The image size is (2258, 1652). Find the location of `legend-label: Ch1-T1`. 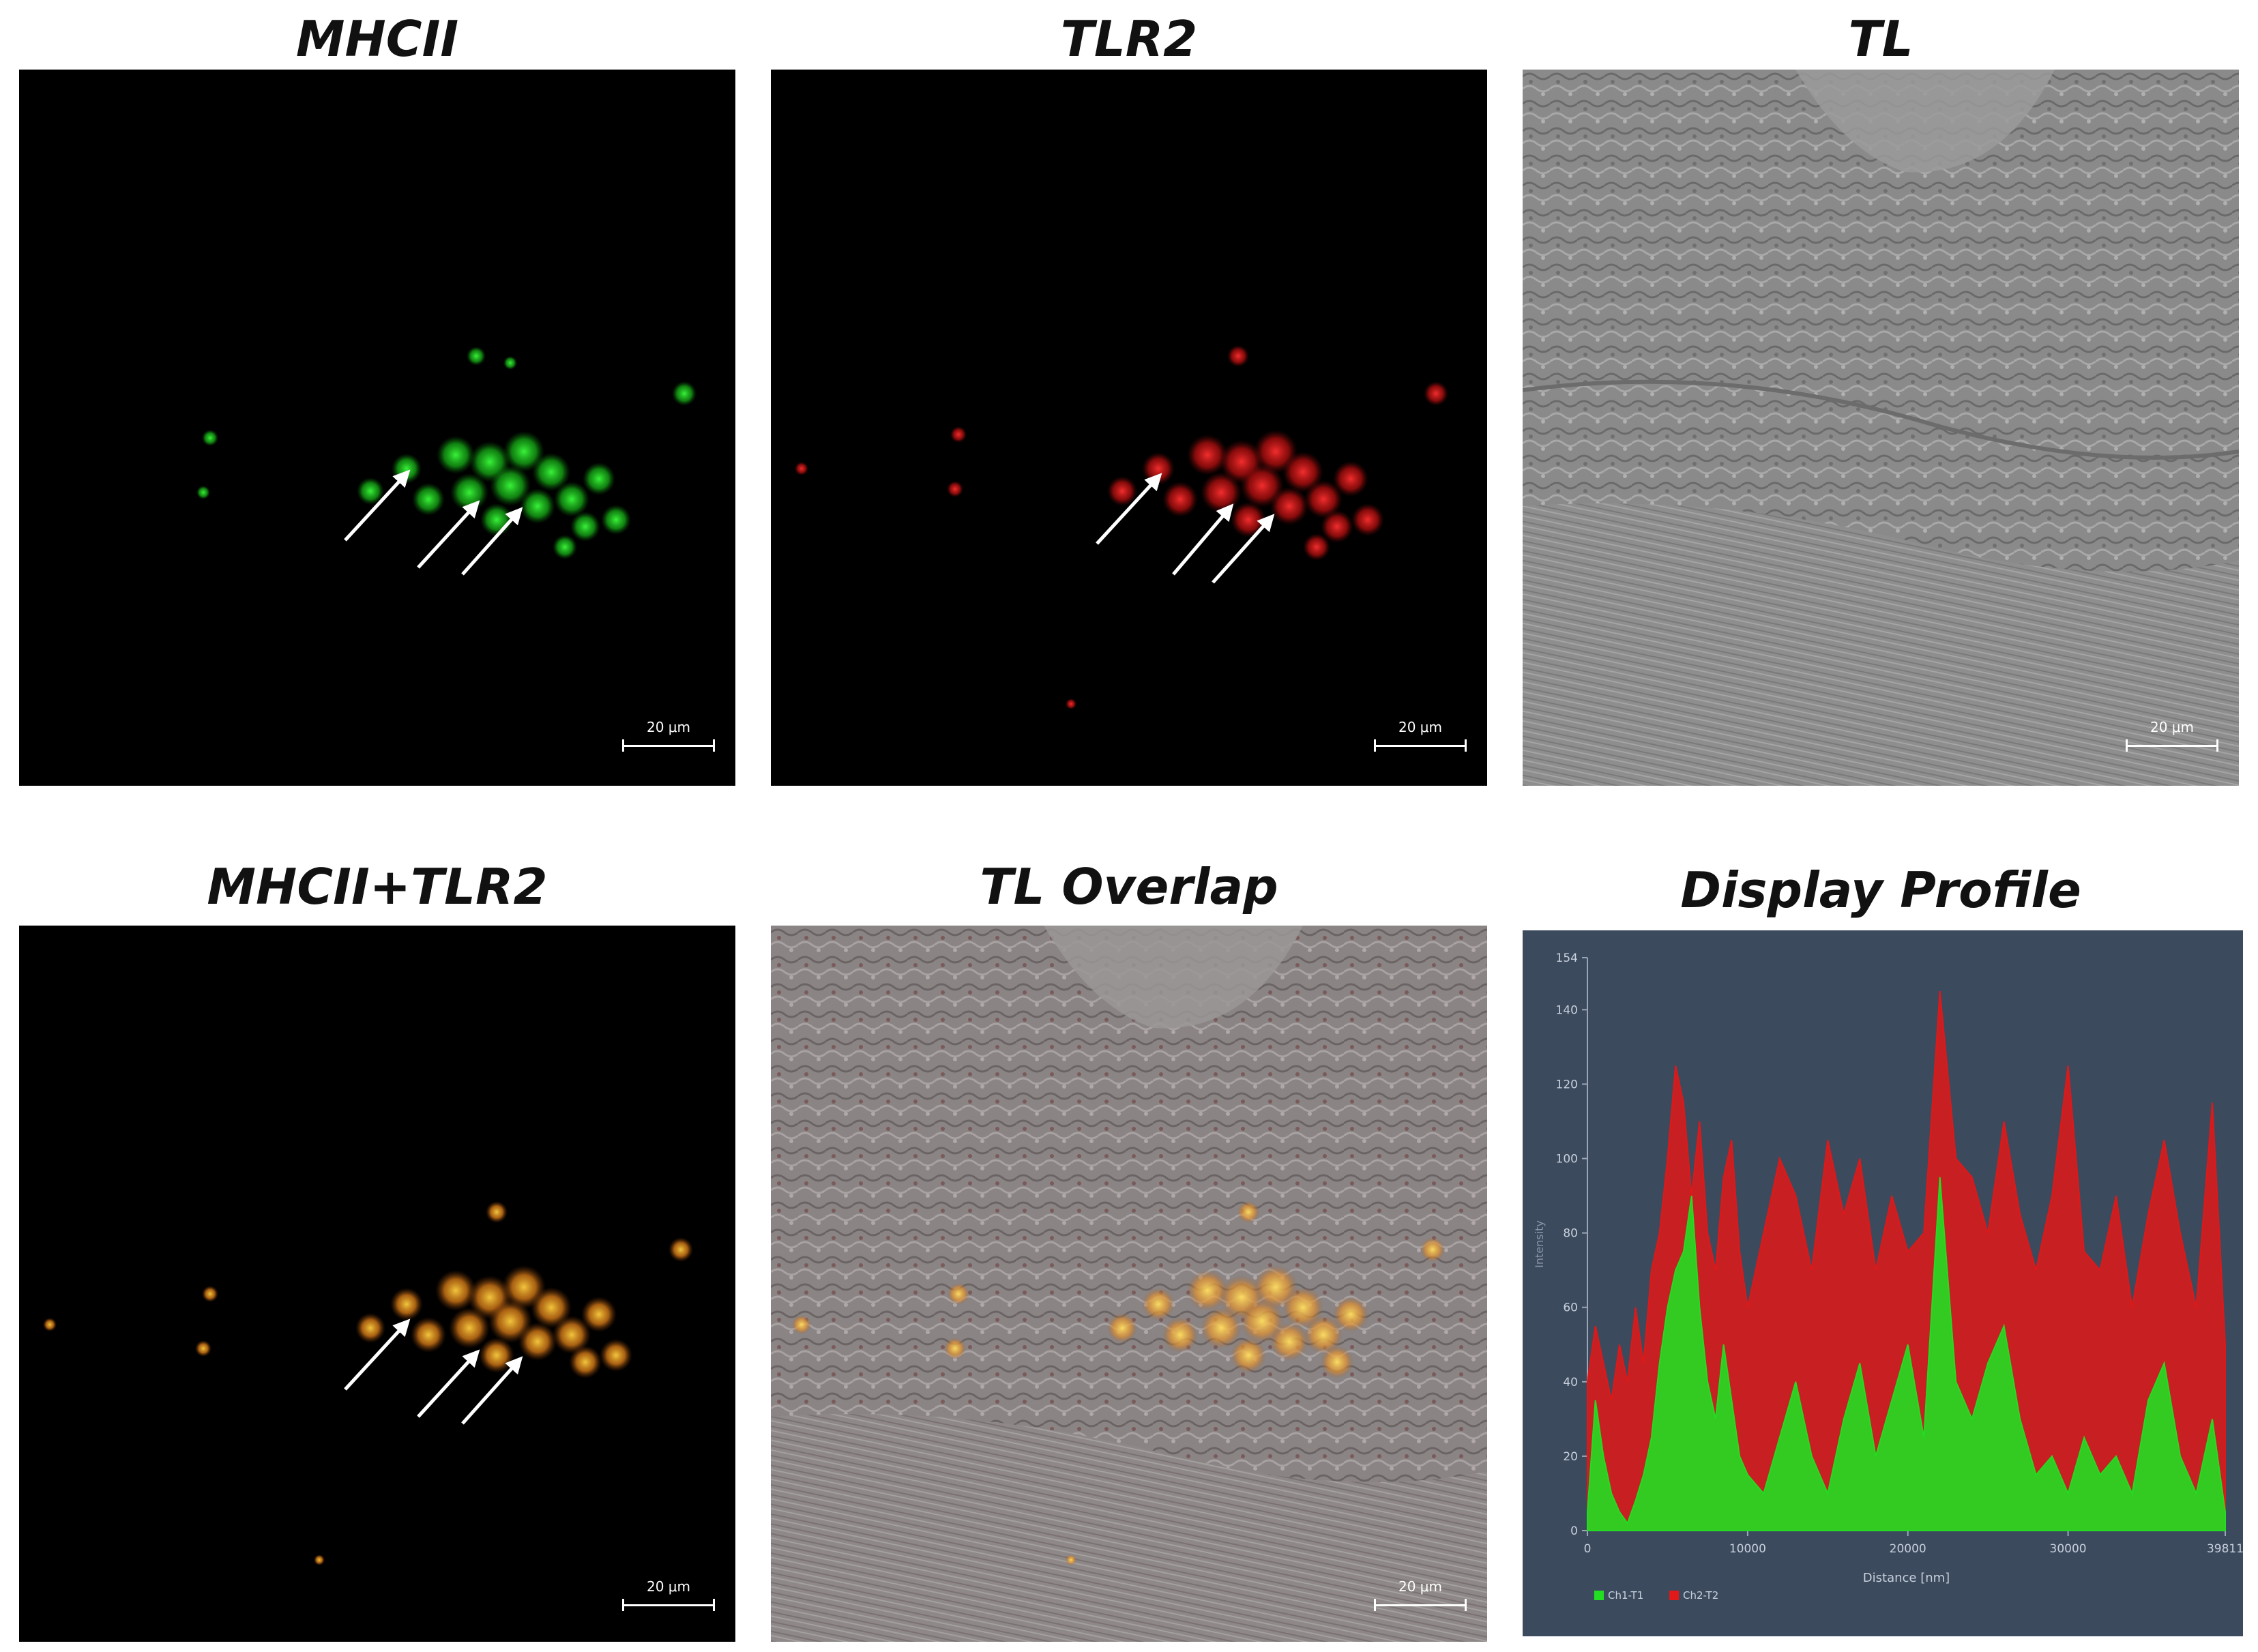

legend-label: Ch1-T1 is located at coordinates (1626, 1595).